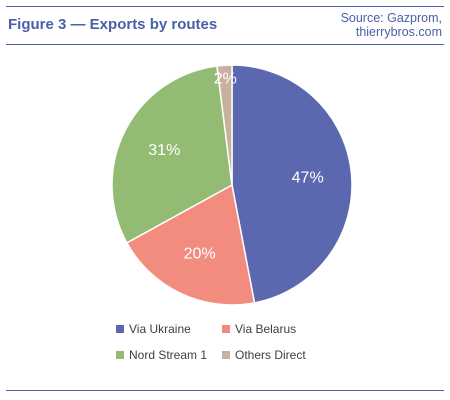  I want to click on legend-swatch-nord-stream, so click(120, 355).